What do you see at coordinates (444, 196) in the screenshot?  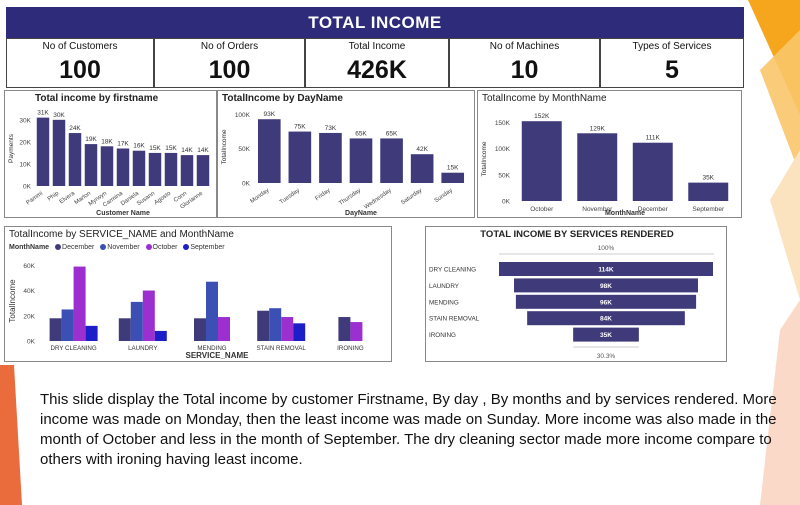 I see `x-tick-label: Sunday` at bounding box center [444, 196].